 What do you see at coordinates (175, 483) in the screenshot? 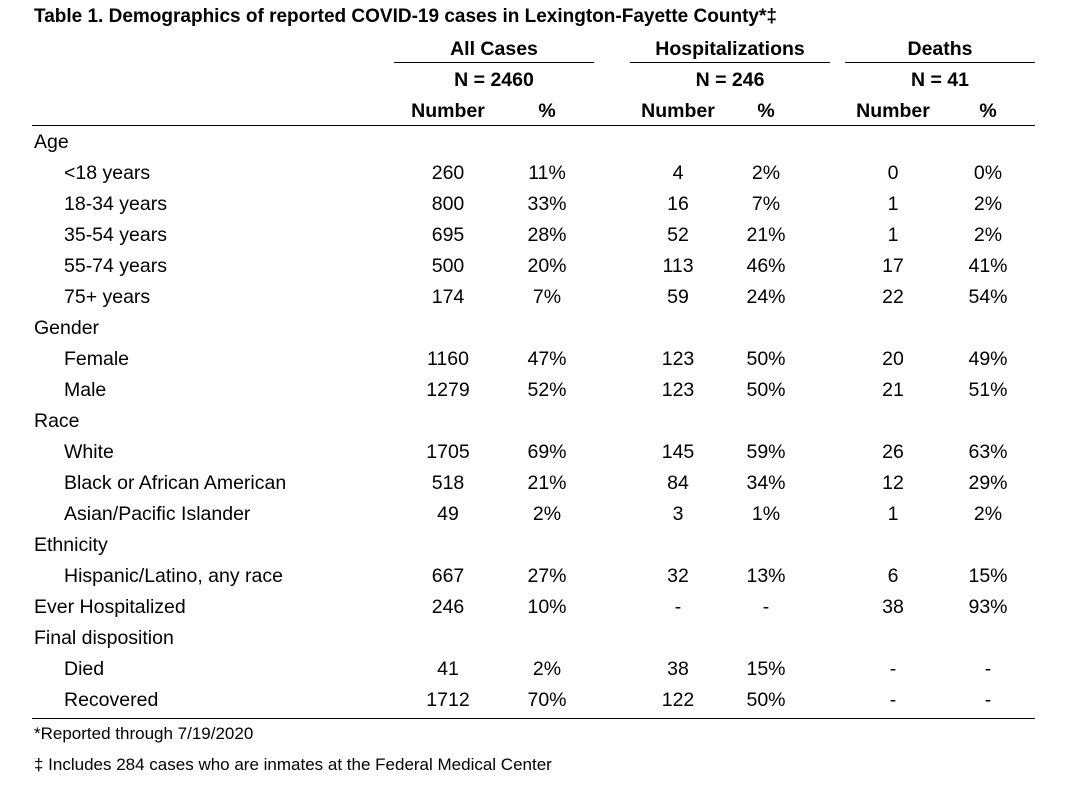
I see `row-label: Black or African American` at bounding box center [175, 483].